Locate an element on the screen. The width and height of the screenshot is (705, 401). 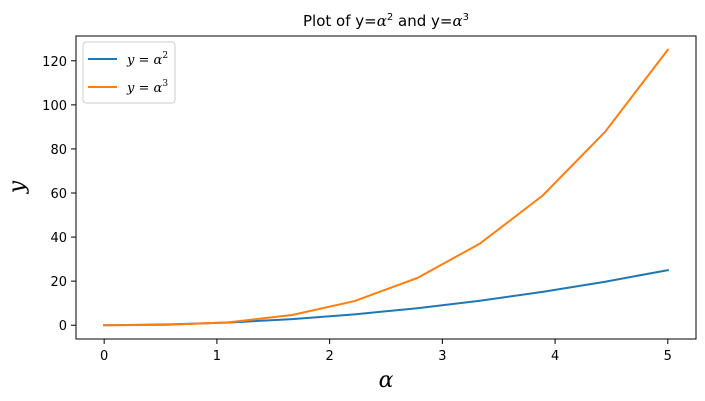
y-axis-ticks: 0 20 40 60 80 100 120 is located at coordinates (59, 194).